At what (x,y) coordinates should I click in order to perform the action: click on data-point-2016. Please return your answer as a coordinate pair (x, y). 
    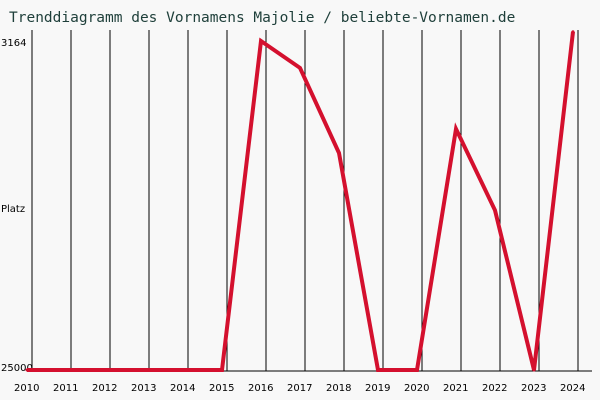
    Looking at the image, I should click on (261, 41).